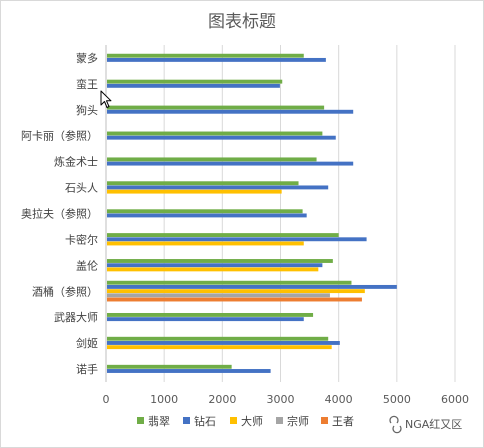 Image resolution: width=484 pixels, height=448 pixels. I want to click on category-label: 蛮王, so click(87, 84).